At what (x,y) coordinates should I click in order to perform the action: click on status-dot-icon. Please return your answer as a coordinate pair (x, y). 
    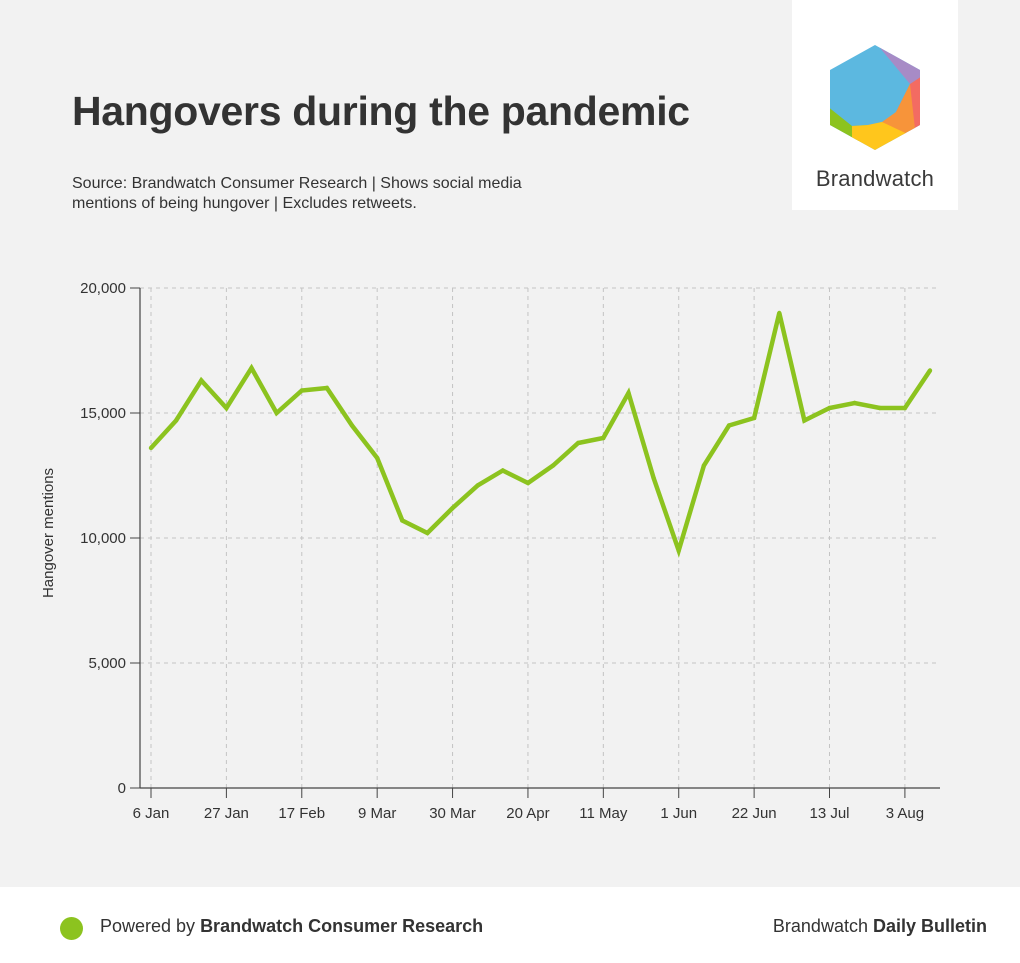
    Looking at the image, I should click on (71, 928).